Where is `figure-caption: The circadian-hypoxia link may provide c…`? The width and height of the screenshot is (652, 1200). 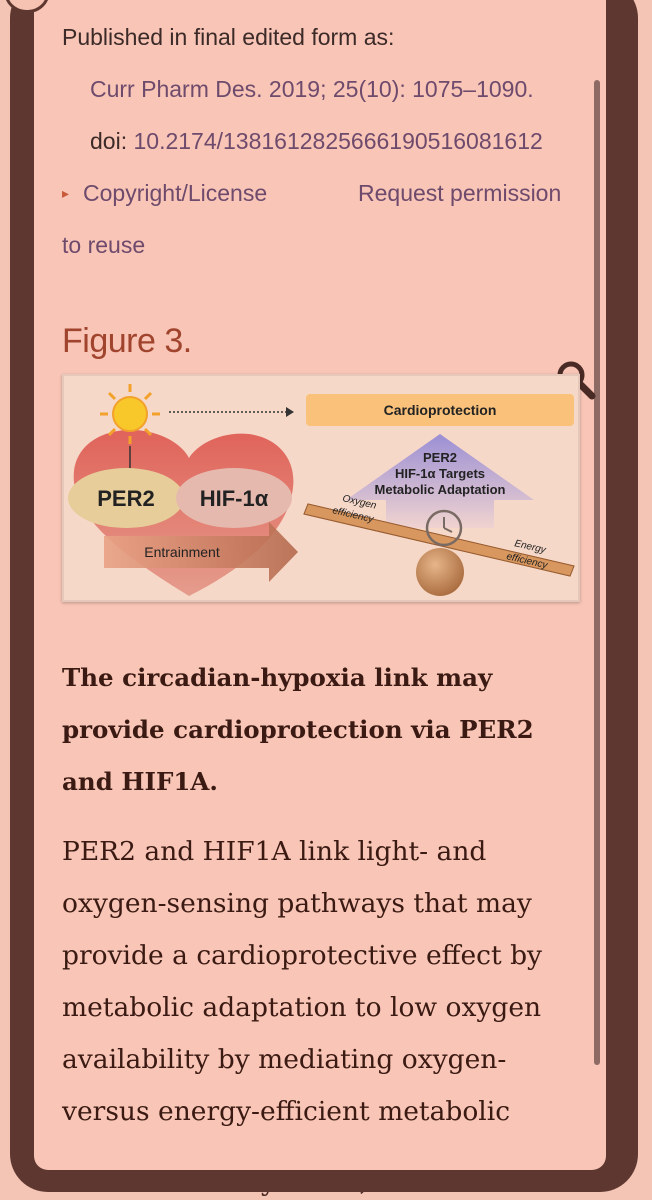 figure-caption: The circadian-hypoxia link may provide c… is located at coordinates (298, 729).